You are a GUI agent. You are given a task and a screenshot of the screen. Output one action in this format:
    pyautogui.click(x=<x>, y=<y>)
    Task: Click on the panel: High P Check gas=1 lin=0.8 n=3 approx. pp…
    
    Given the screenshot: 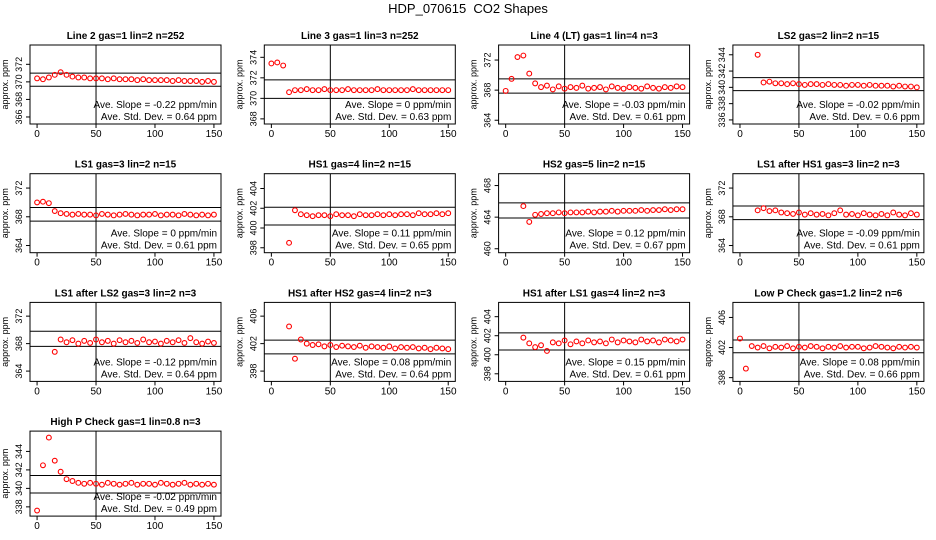 What is the action you would take?
    pyautogui.click(x=111, y=474)
    